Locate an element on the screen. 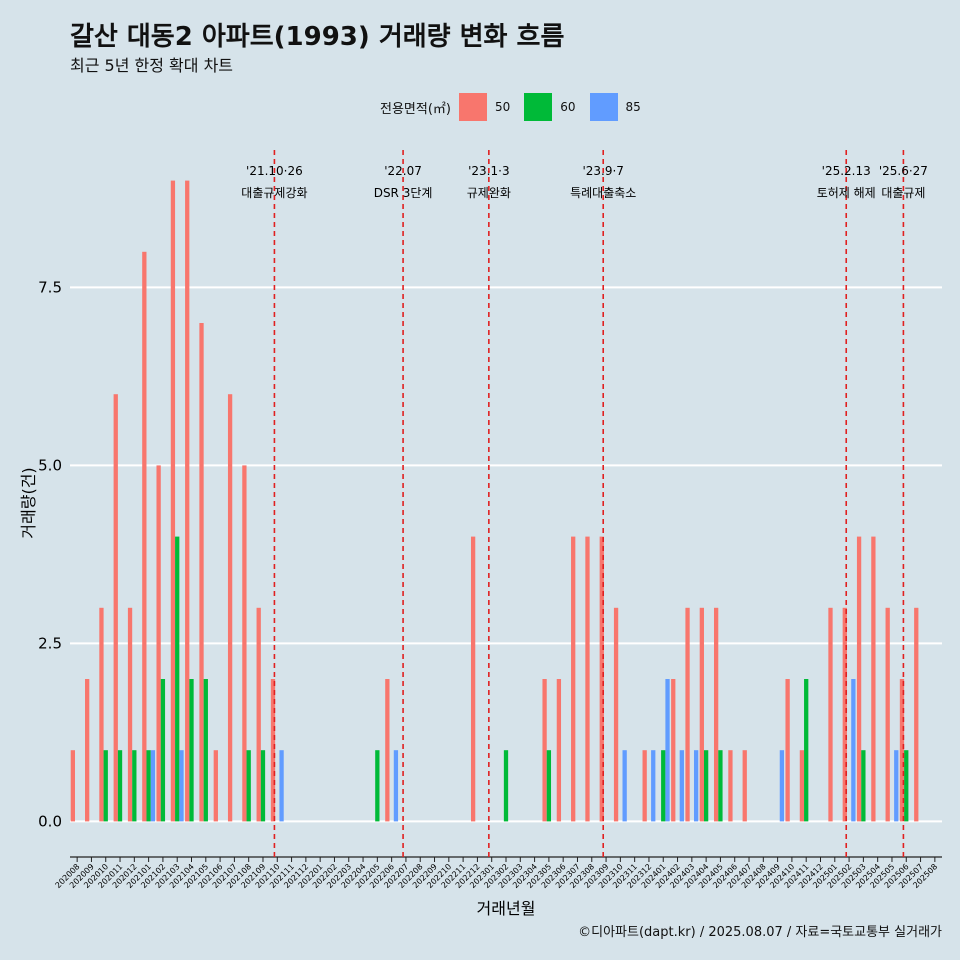  event-label: 토허제 해제 is located at coordinates (846, 193).